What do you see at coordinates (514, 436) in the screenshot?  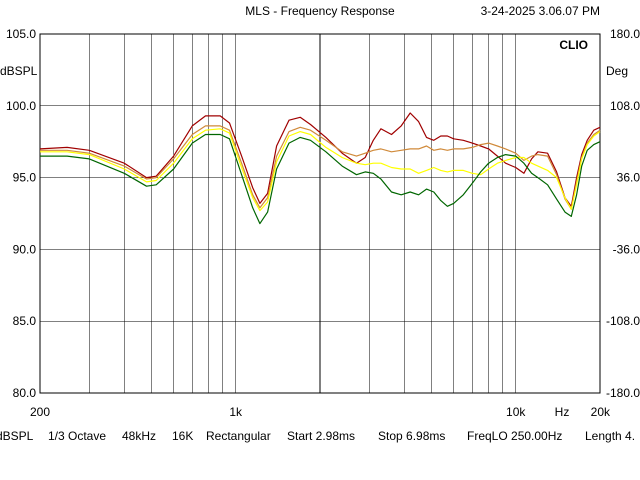 I see `footer-item: FreqLO 250.00Hz` at bounding box center [514, 436].